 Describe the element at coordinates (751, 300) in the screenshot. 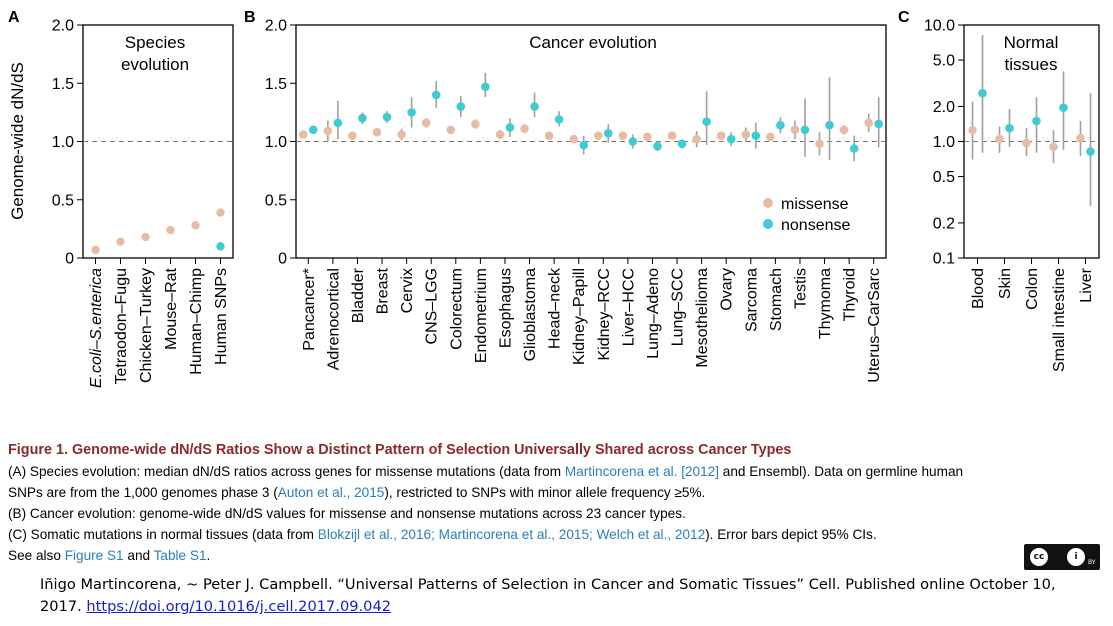

I see `x-tick-label: Sarcoma` at that location.